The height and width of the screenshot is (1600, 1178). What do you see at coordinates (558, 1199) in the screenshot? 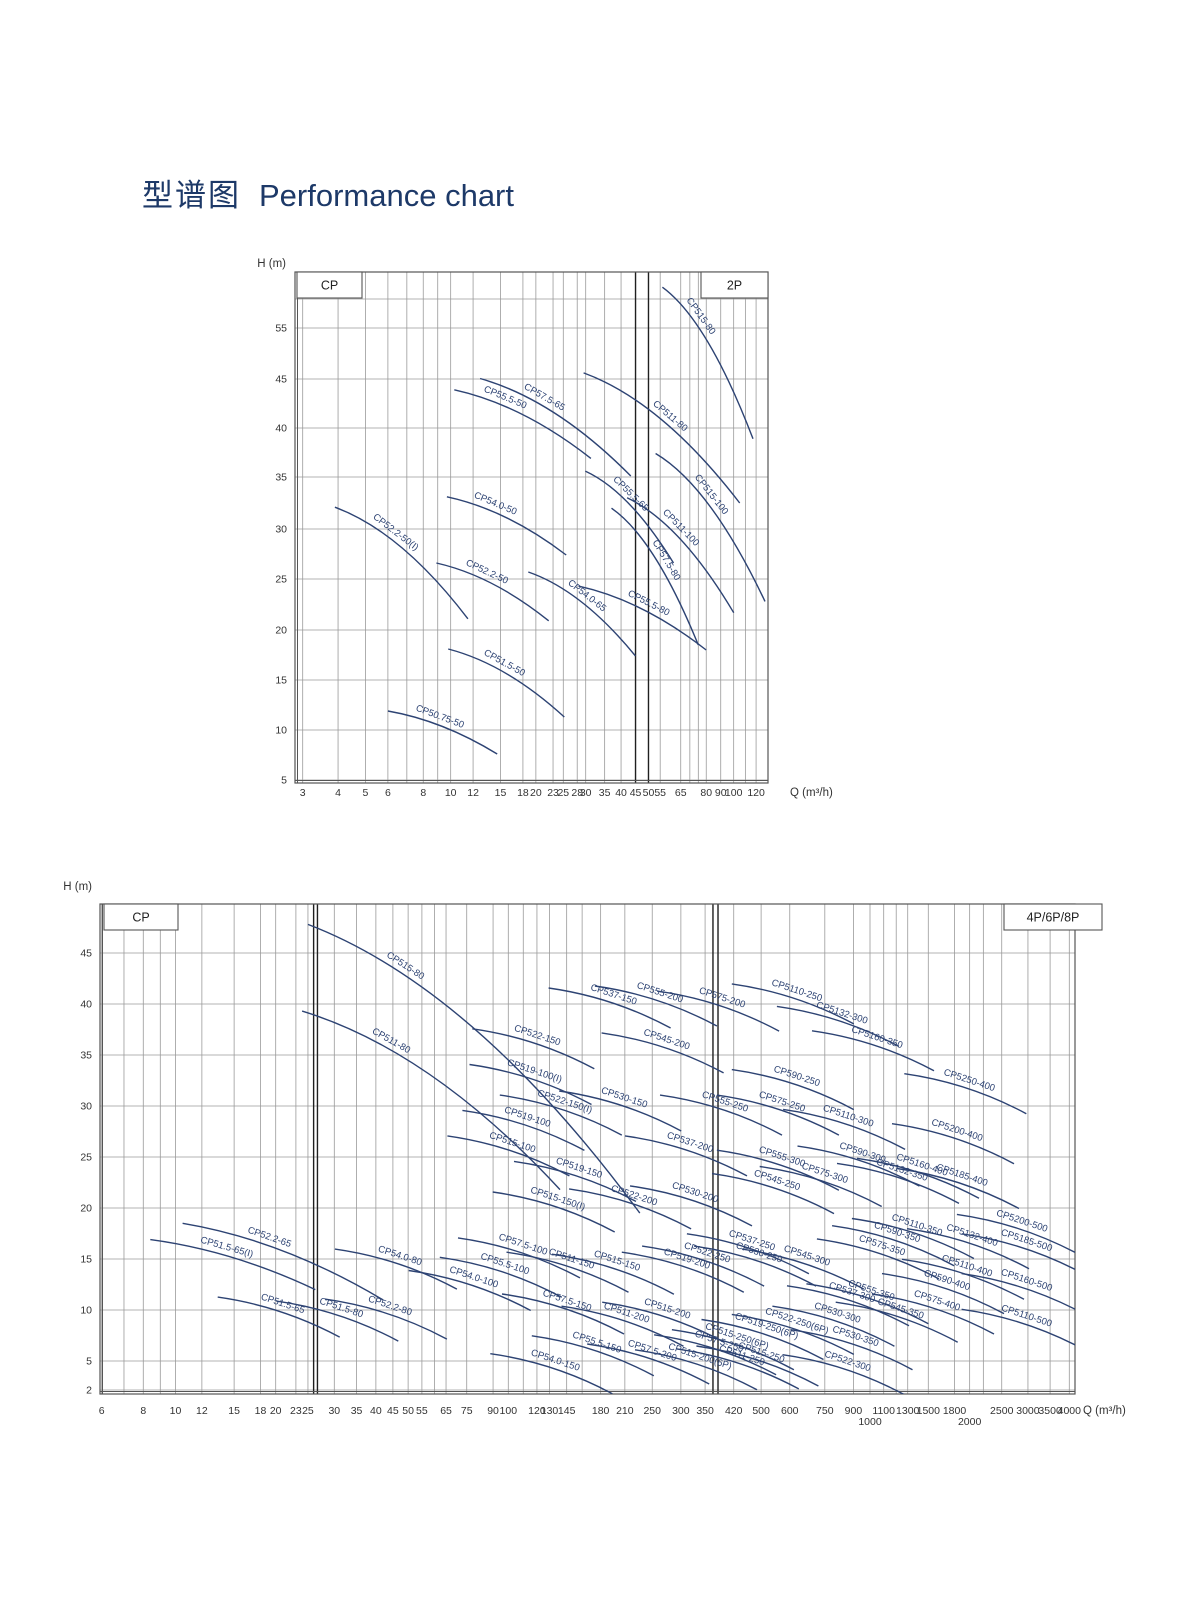
I see `curve-label-CP515-150(I): CP515-150(I)` at bounding box center [558, 1199].